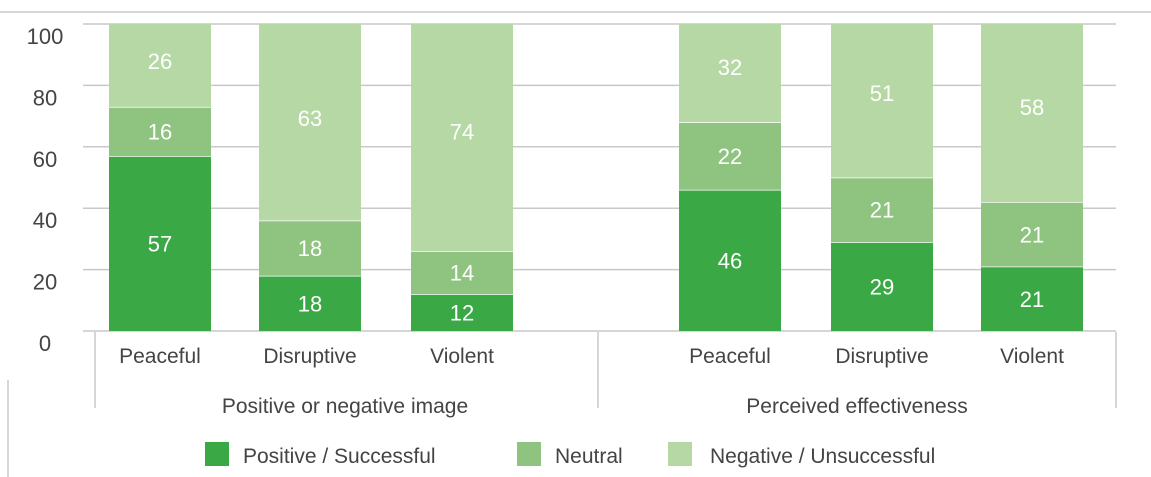  Describe the element at coordinates (1032, 107) in the screenshot. I see `bar-value-label: 58` at that location.